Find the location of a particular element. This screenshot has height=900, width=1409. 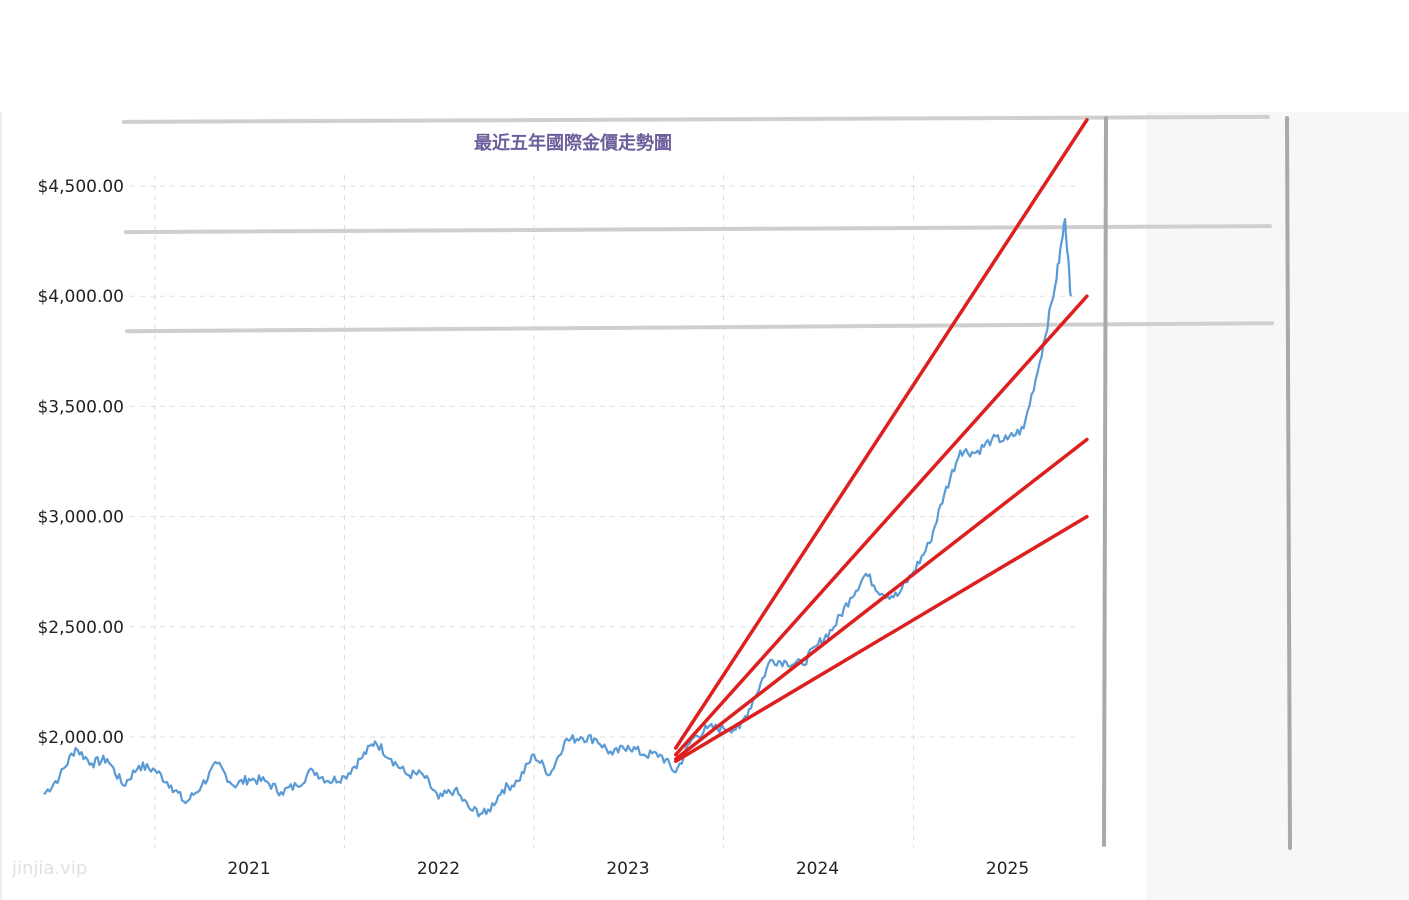

x-tick-label-2: 2023 is located at coordinates (627, 869).